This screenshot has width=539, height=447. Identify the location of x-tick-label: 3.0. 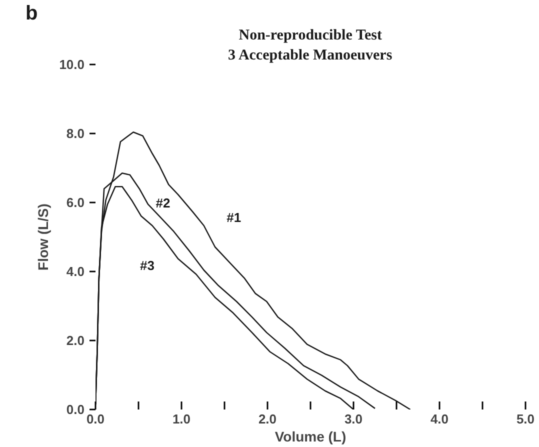
(353, 419).